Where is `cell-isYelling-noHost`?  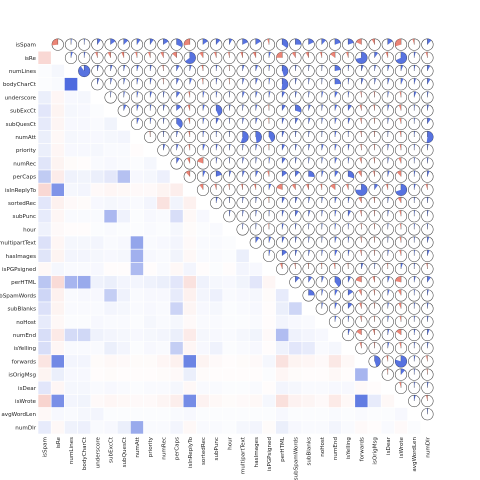
cell-isYelling-noHost is located at coordinates (321, 348).